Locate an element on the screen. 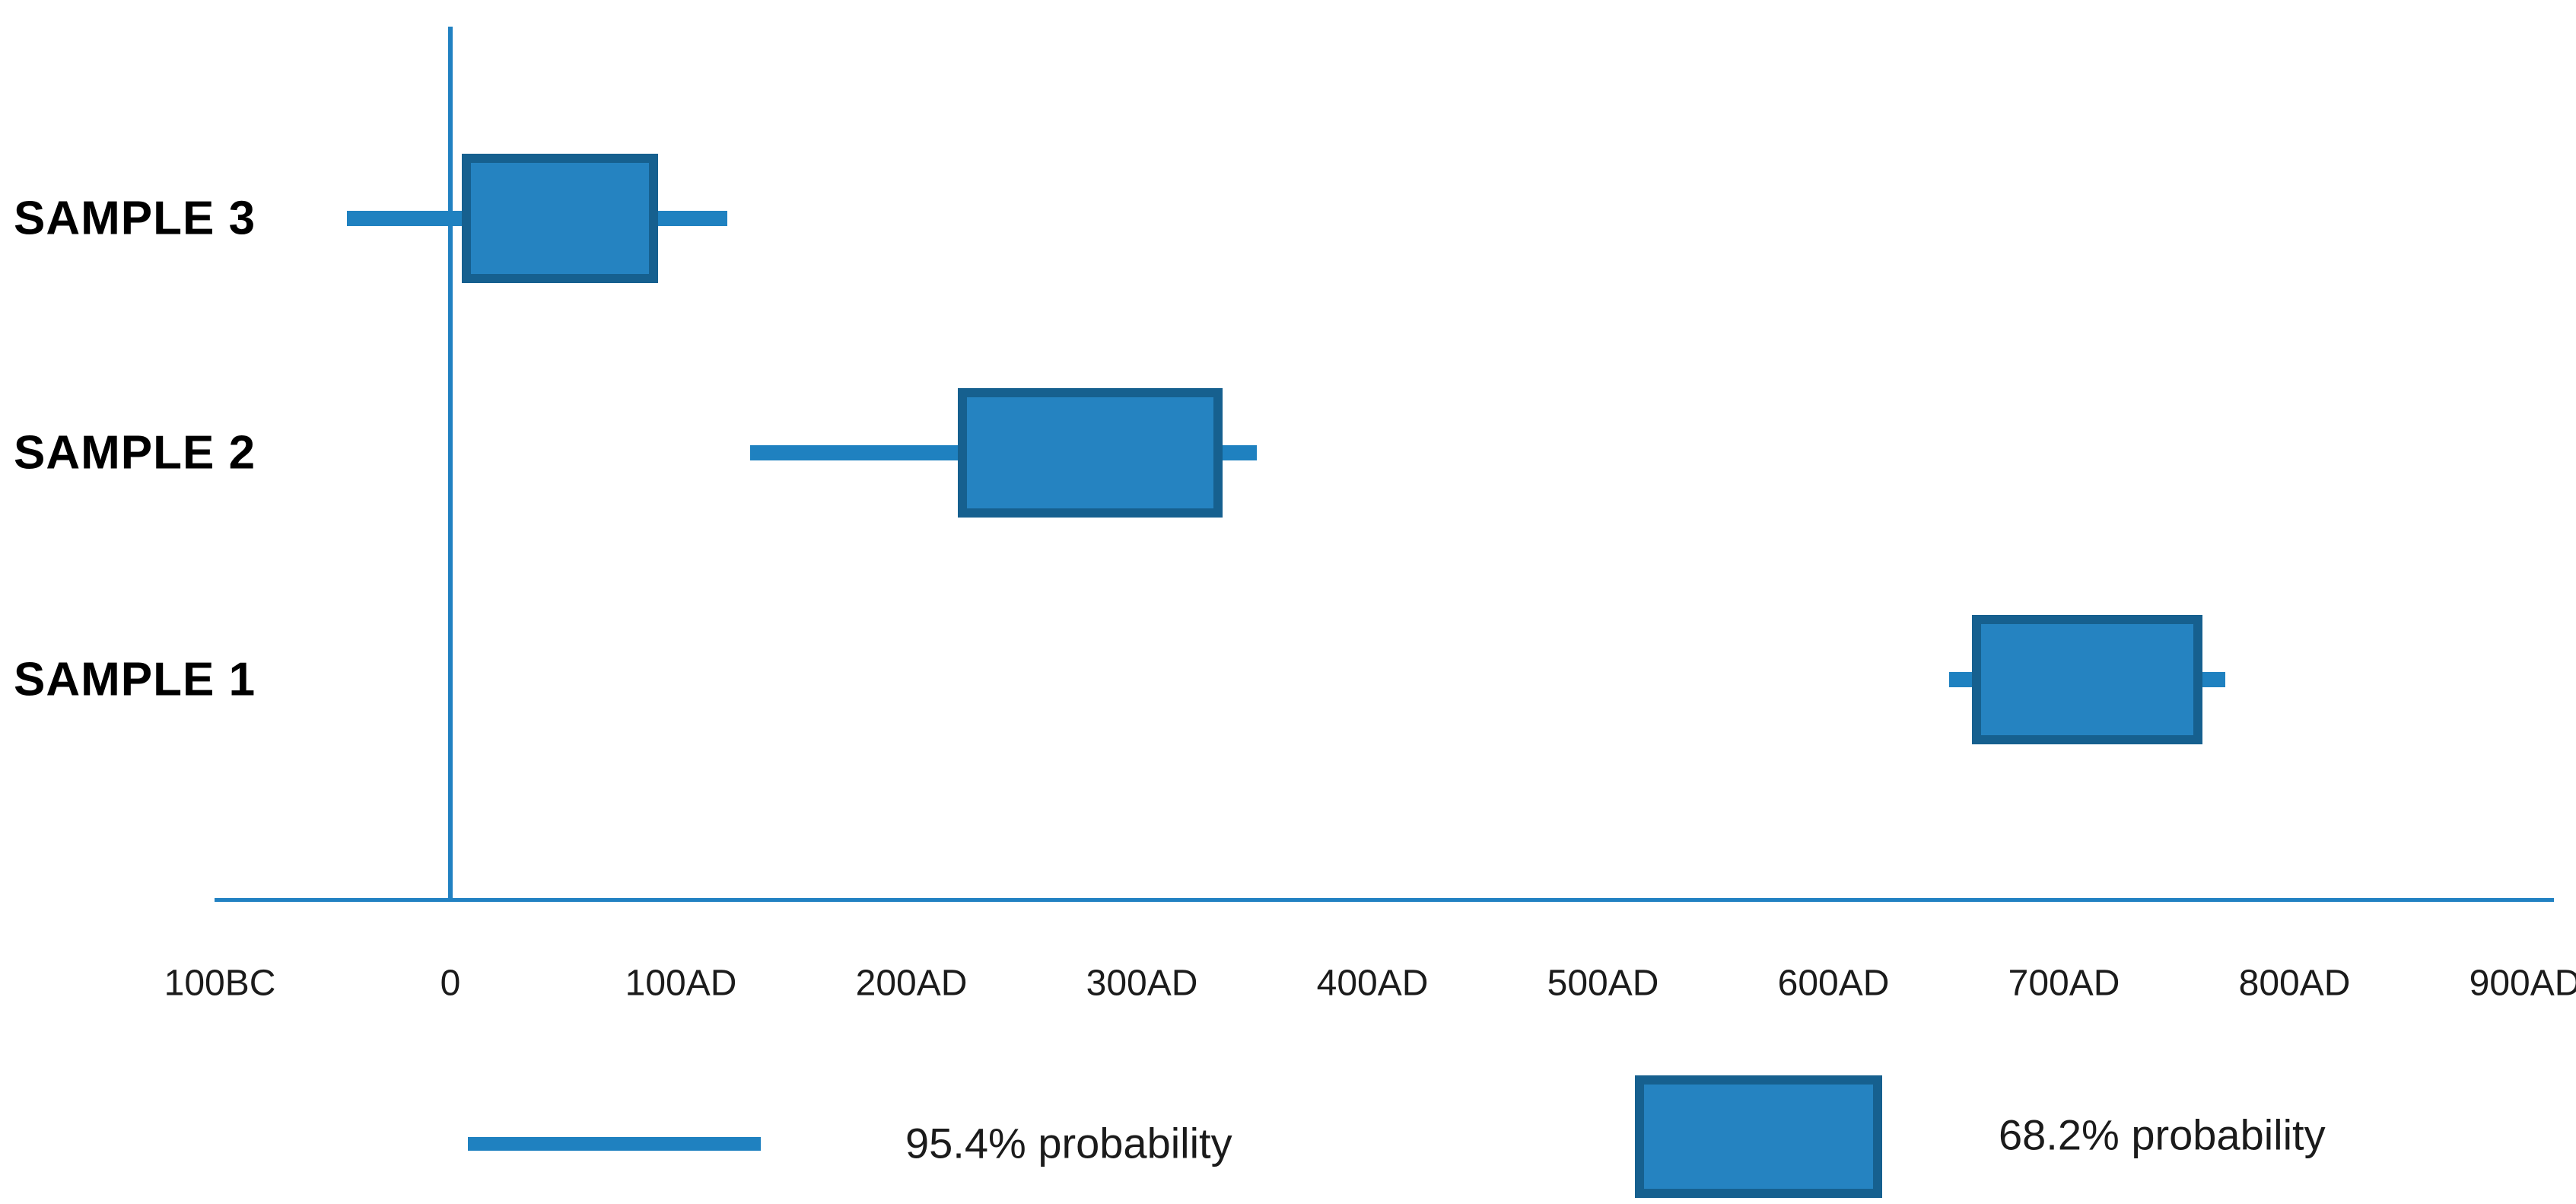 The height and width of the screenshot is (1204, 2576). x-tick-label: 400AD is located at coordinates (1372, 983).